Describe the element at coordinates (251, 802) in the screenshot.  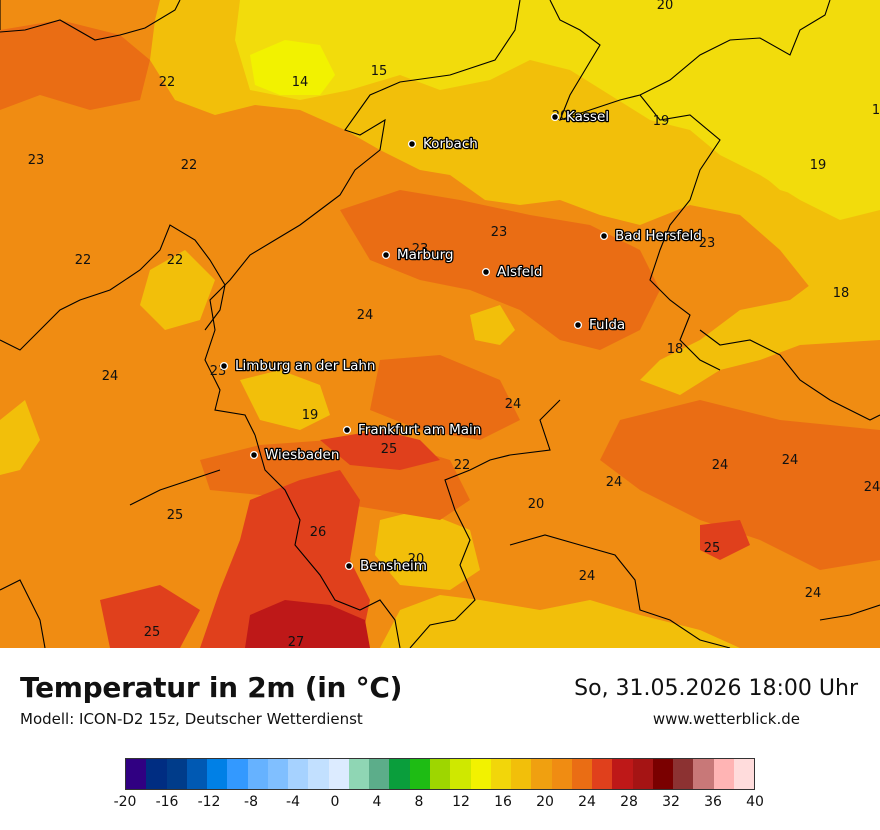
I see `legend-tick-label: -8` at that location.